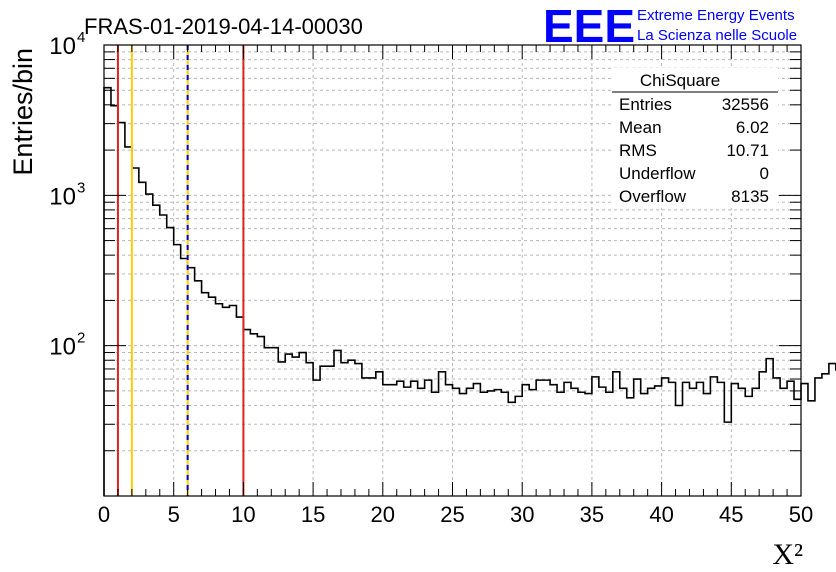 The height and width of the screenshot is (572, 836). I want to click on threshold-lines, so click(180, 270).